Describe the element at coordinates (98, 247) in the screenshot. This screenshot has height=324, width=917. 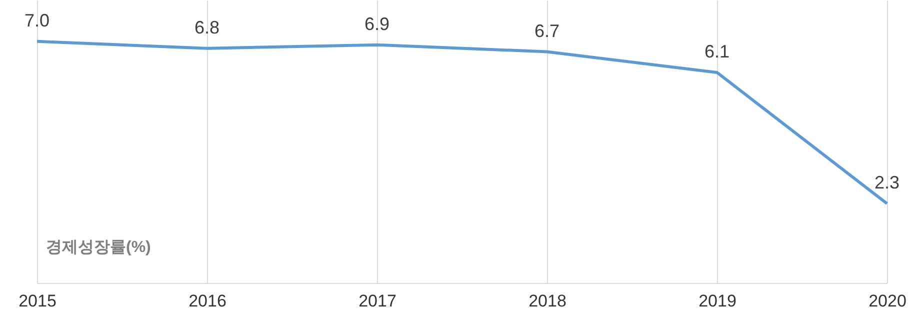
I see `annotation: 경제성장률(%)` at that location.